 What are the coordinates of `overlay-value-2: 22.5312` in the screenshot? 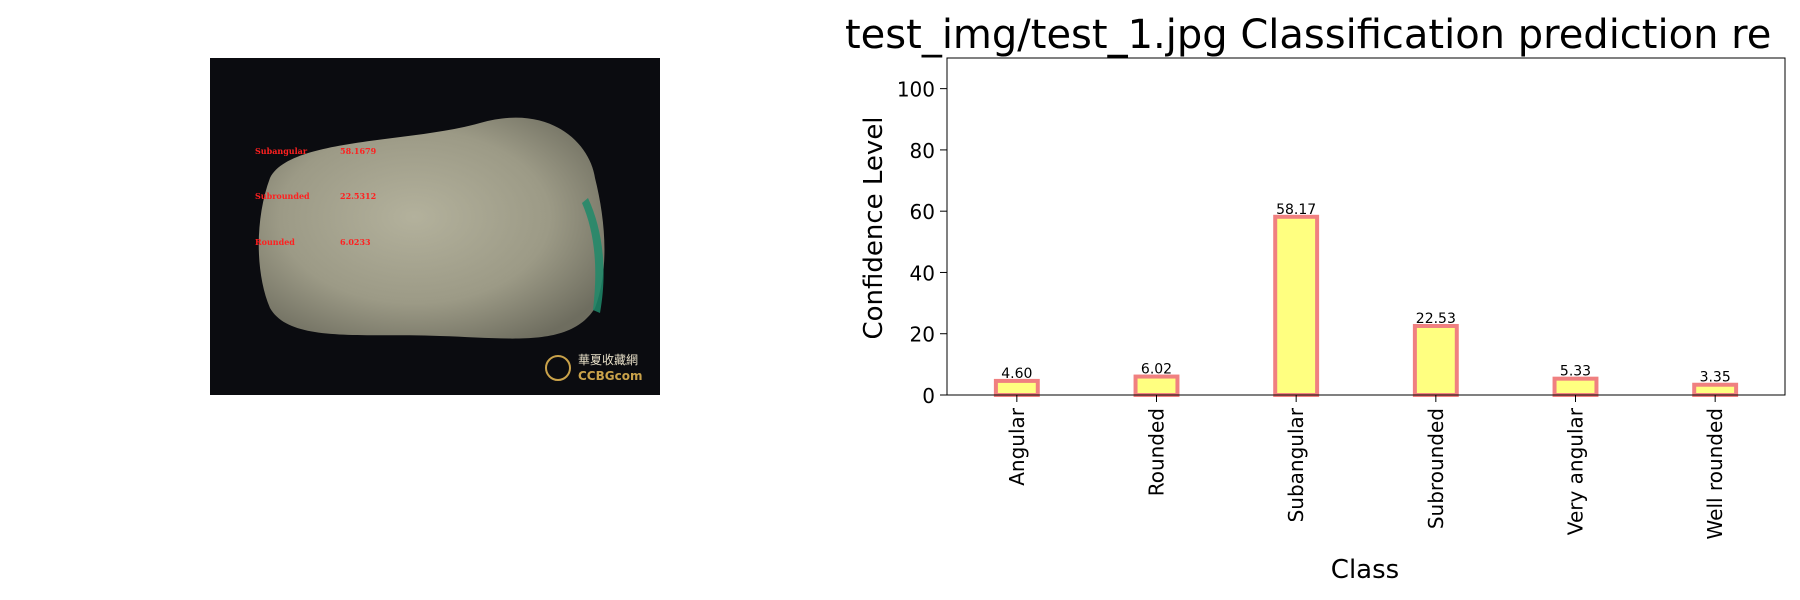 It's located at (358, 196).